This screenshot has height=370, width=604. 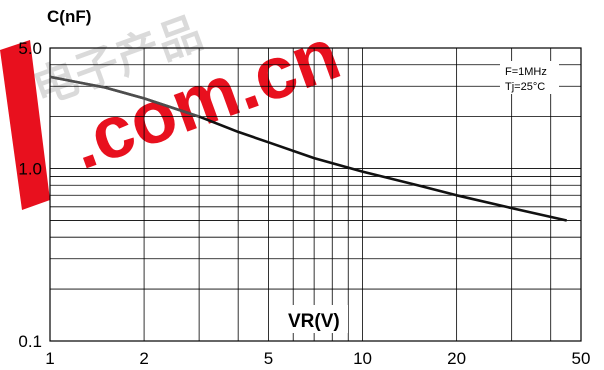 What do you see at coordinates (314, 321) in the screenshot?
I see `x-axis-label: VR(V)` at bounding box center [314, 321].